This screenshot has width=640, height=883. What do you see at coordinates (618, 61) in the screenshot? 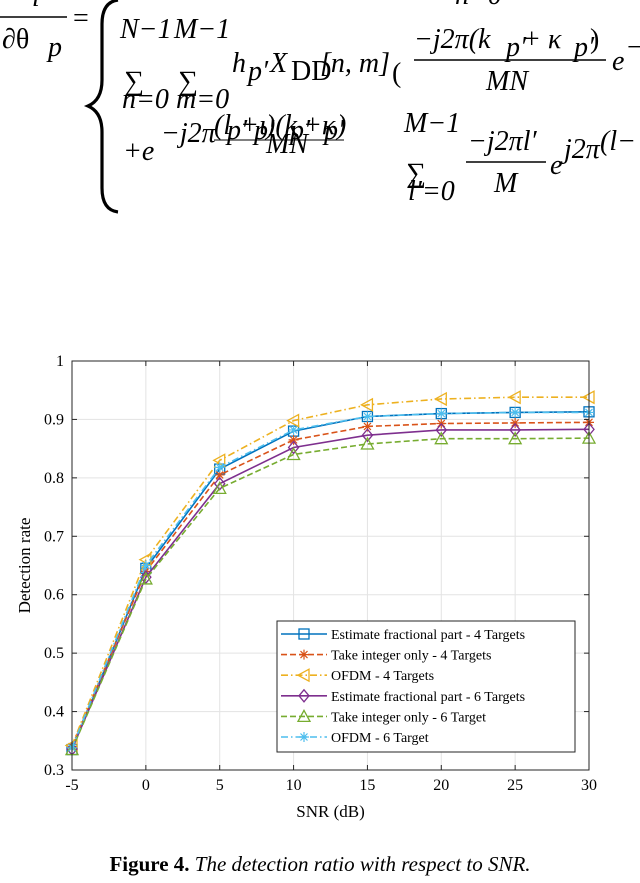
I see `row1-tail: e` at bounding box center [618, 61].